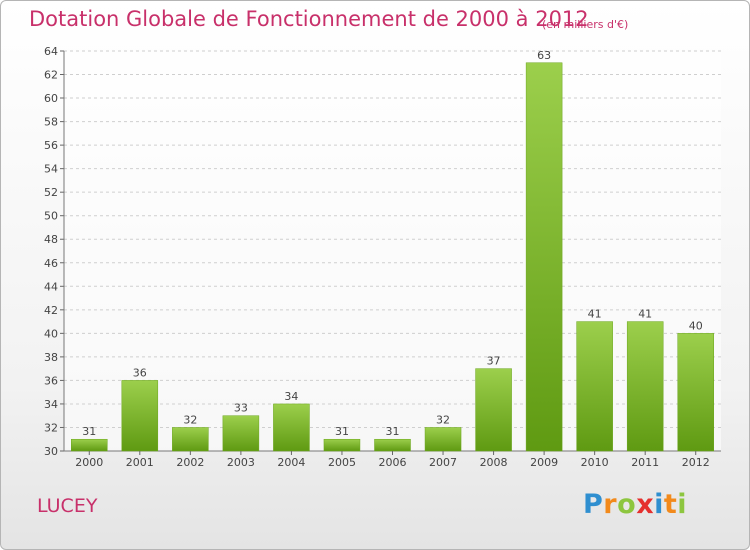 The width and height of the screenshot is (750, 550). I want to click on x-tick-label-2008: 2008, so click(494, 462).